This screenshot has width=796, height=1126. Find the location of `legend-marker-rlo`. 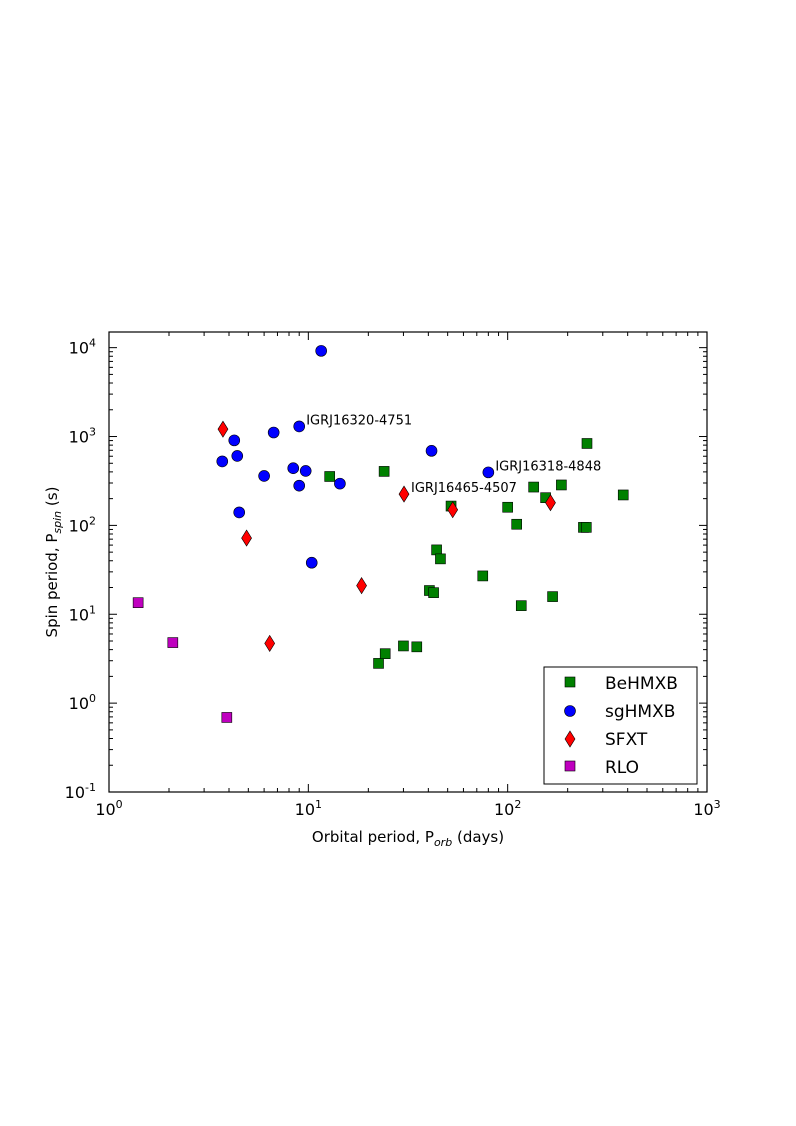

legend-marker-rlo is located at coordinates (570, 766).